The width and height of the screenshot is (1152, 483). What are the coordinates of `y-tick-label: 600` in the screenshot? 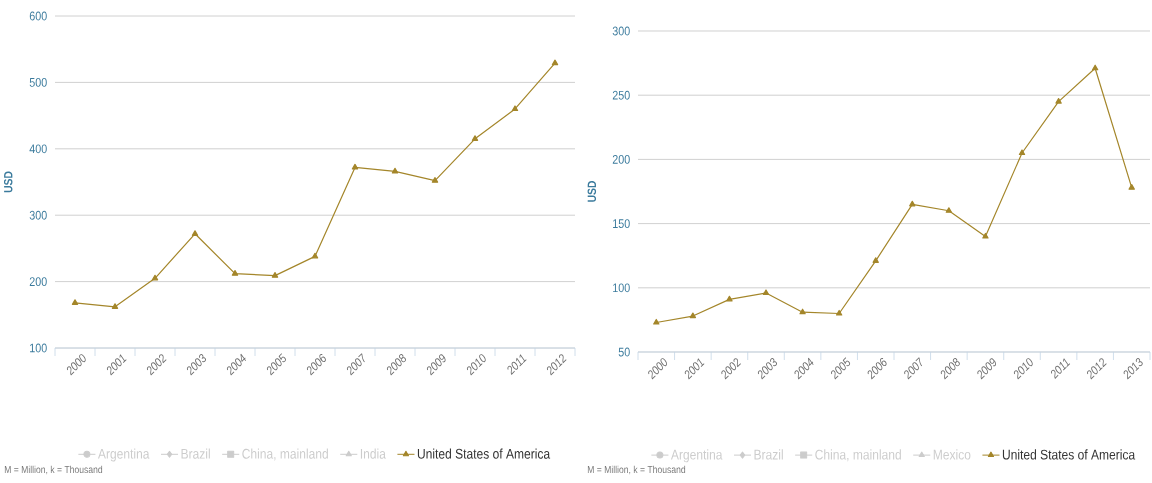 It's located at (38, 16).